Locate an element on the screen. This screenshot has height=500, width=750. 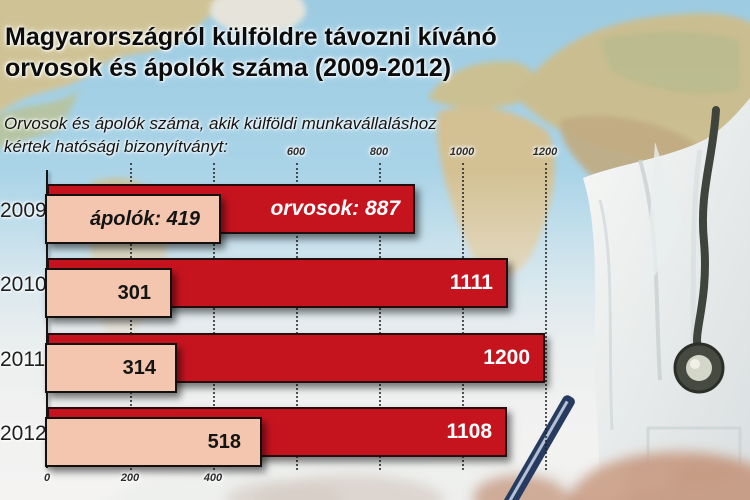
title-line-1: Magyarországról külföldre távozni kívánó is located at coordinates (251, 37).